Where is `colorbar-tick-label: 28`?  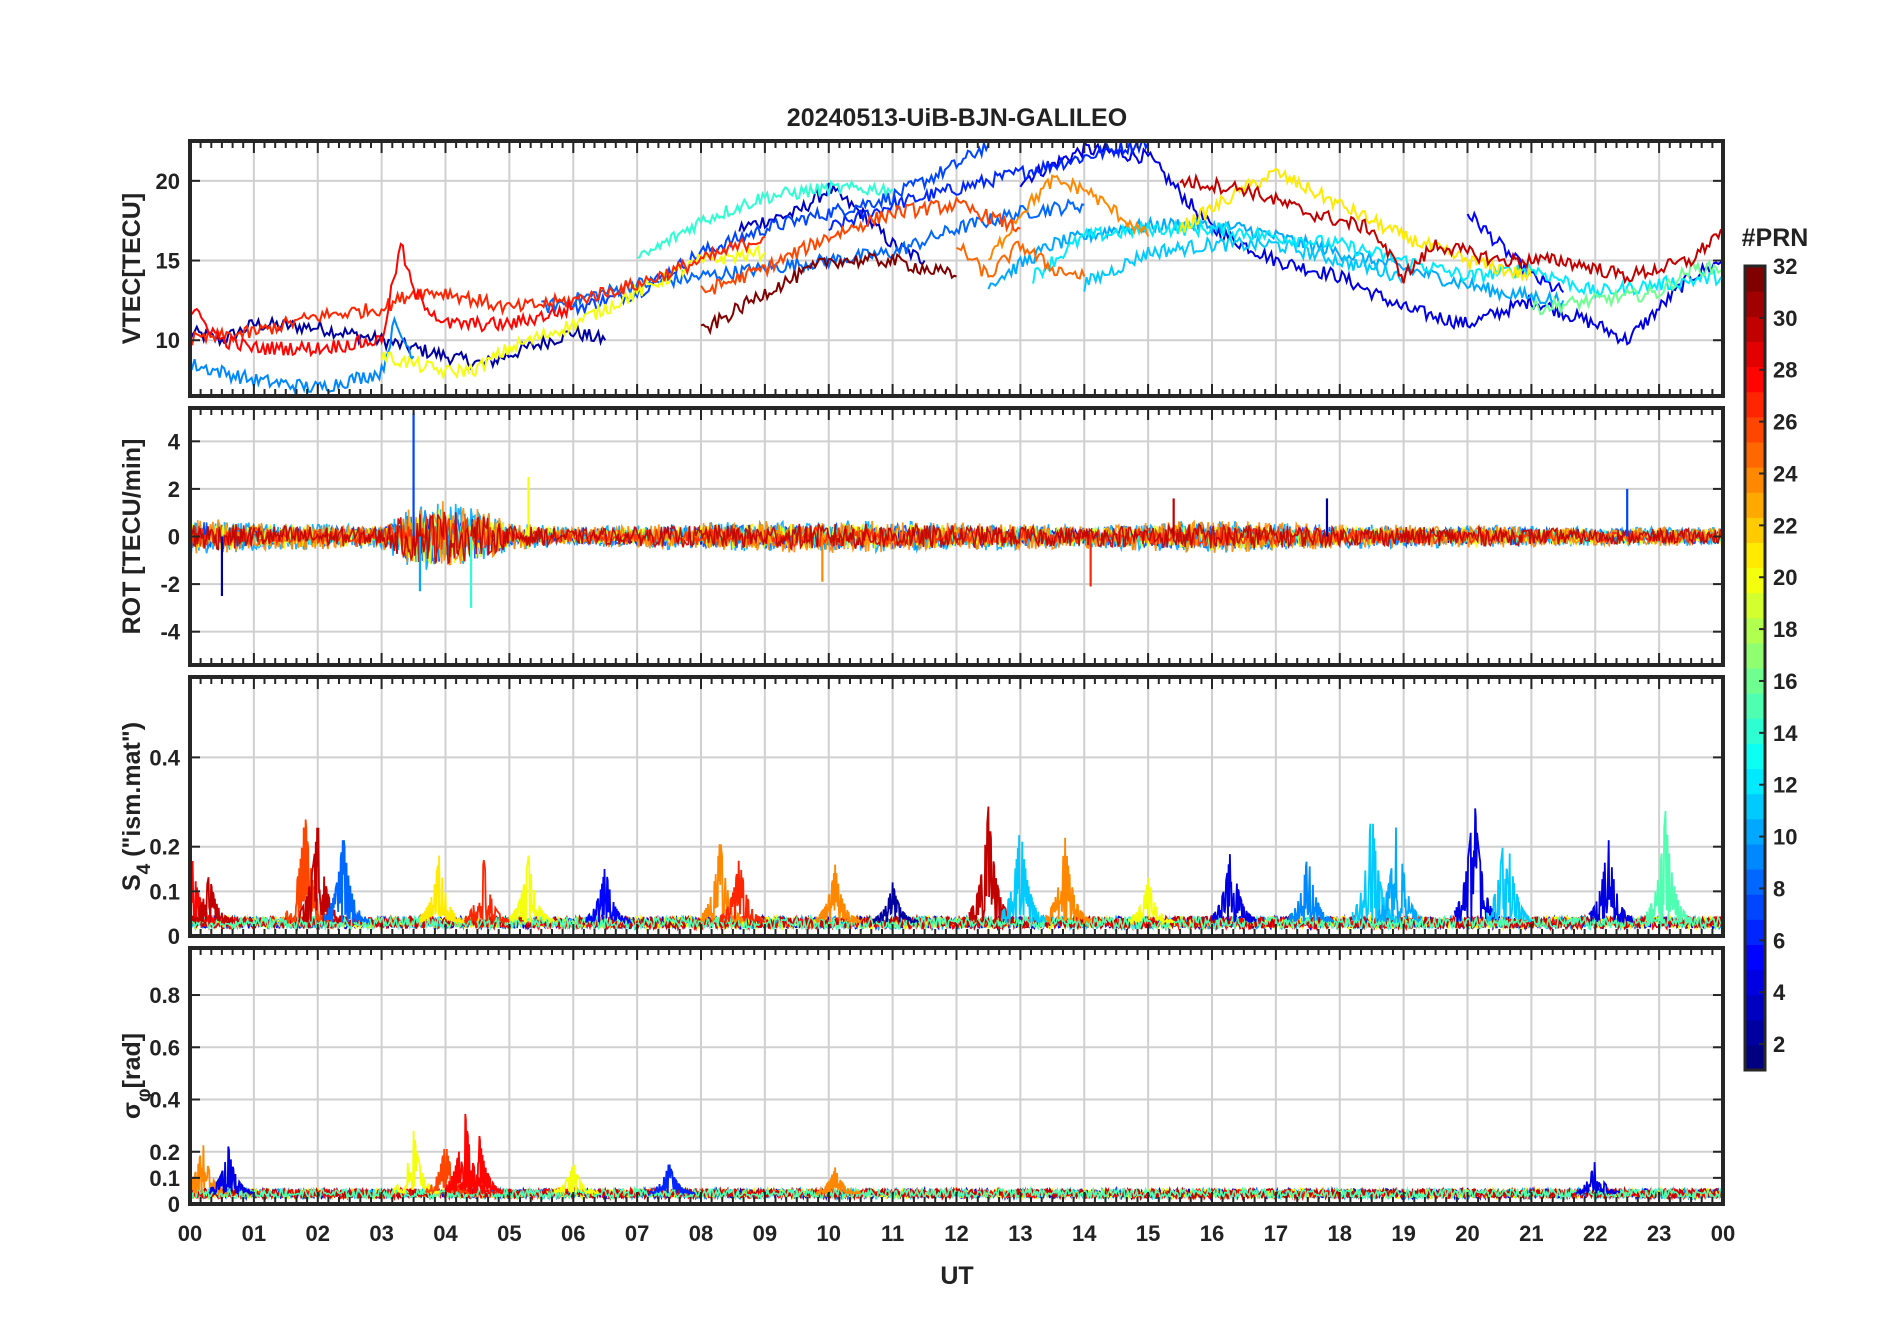 colorbar-tick-label: 28 is located at coordinates (1785, 370).